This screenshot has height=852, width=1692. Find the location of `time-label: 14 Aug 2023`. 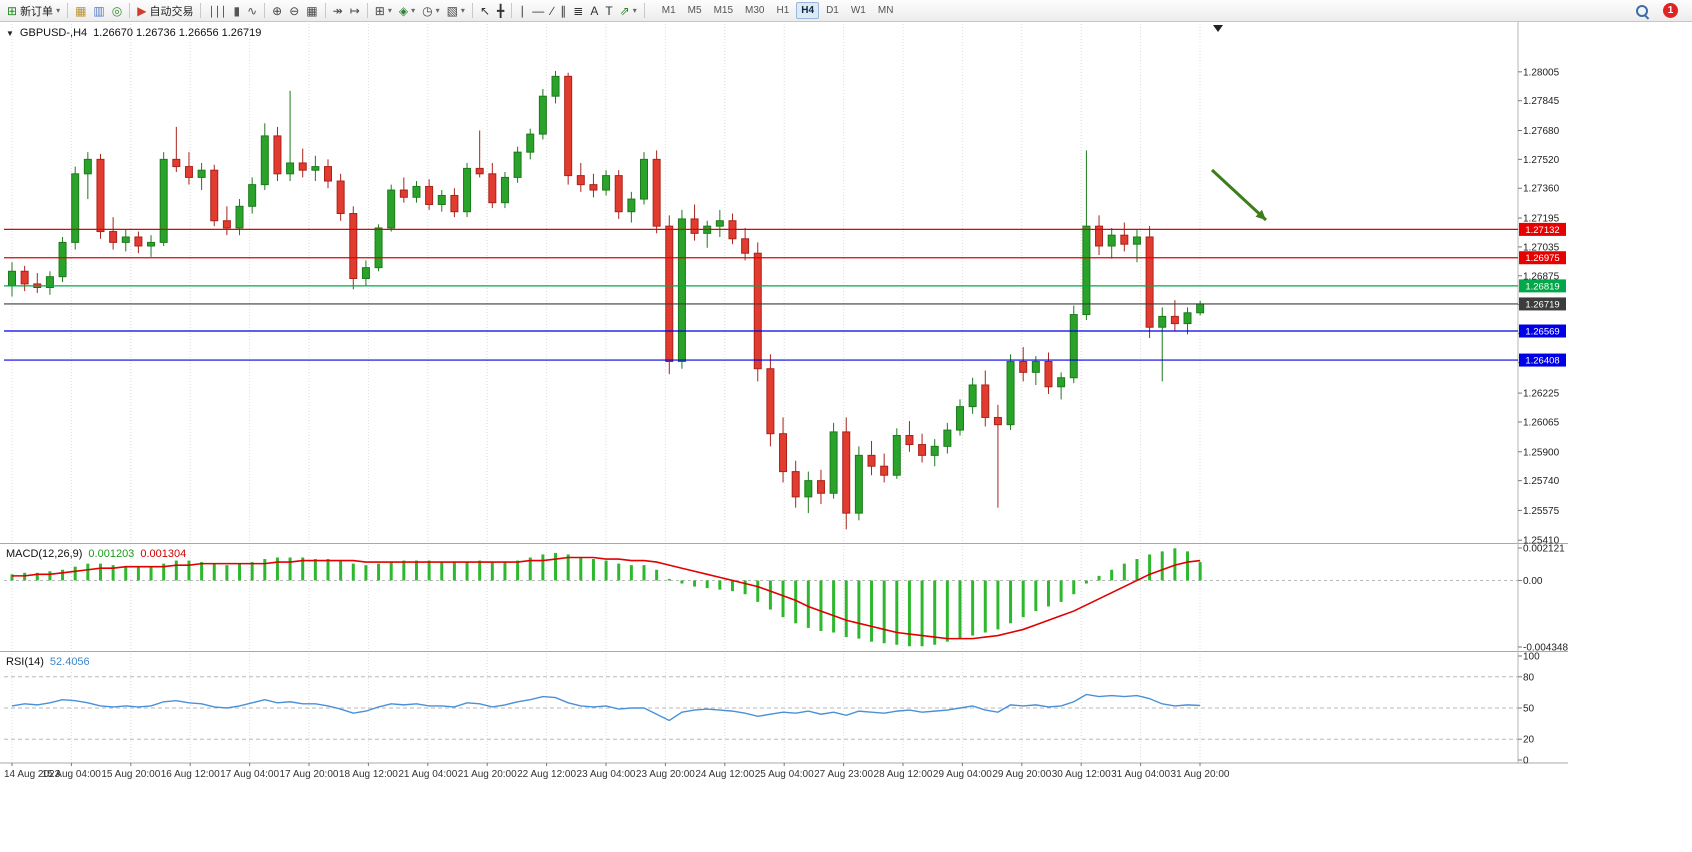

time-label: 14 Aug 2023 is located at coordinates (32, 774).